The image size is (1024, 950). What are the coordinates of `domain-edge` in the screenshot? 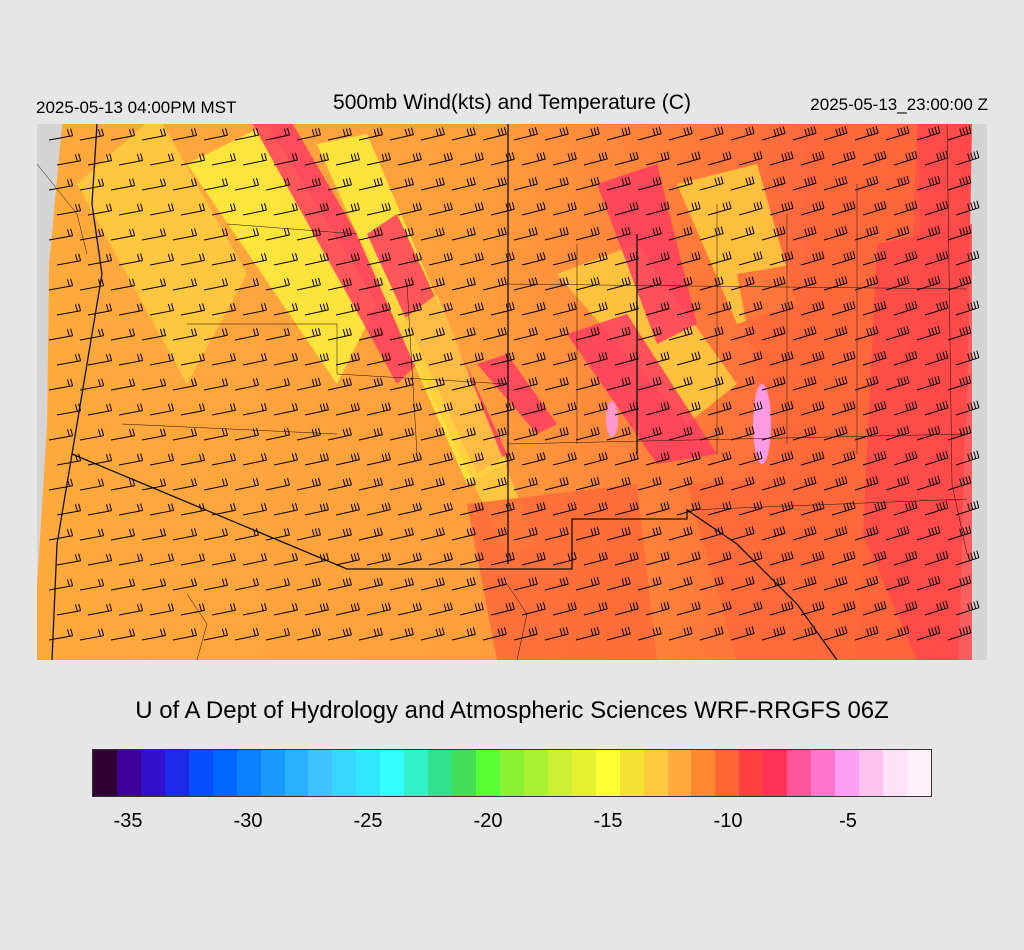 It's located at (49, 354).